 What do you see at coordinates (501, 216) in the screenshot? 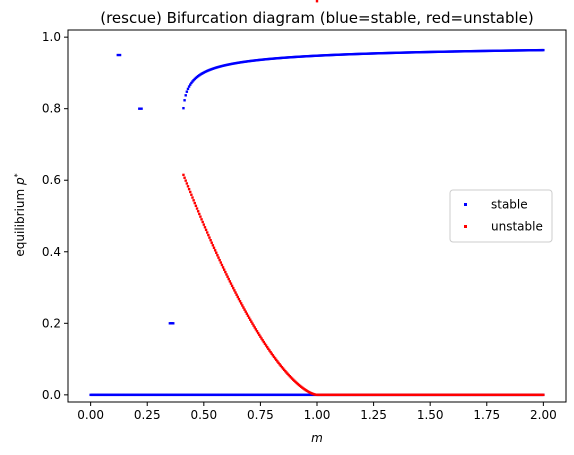
I see `legend-frame` at bounding box center [501, 216].